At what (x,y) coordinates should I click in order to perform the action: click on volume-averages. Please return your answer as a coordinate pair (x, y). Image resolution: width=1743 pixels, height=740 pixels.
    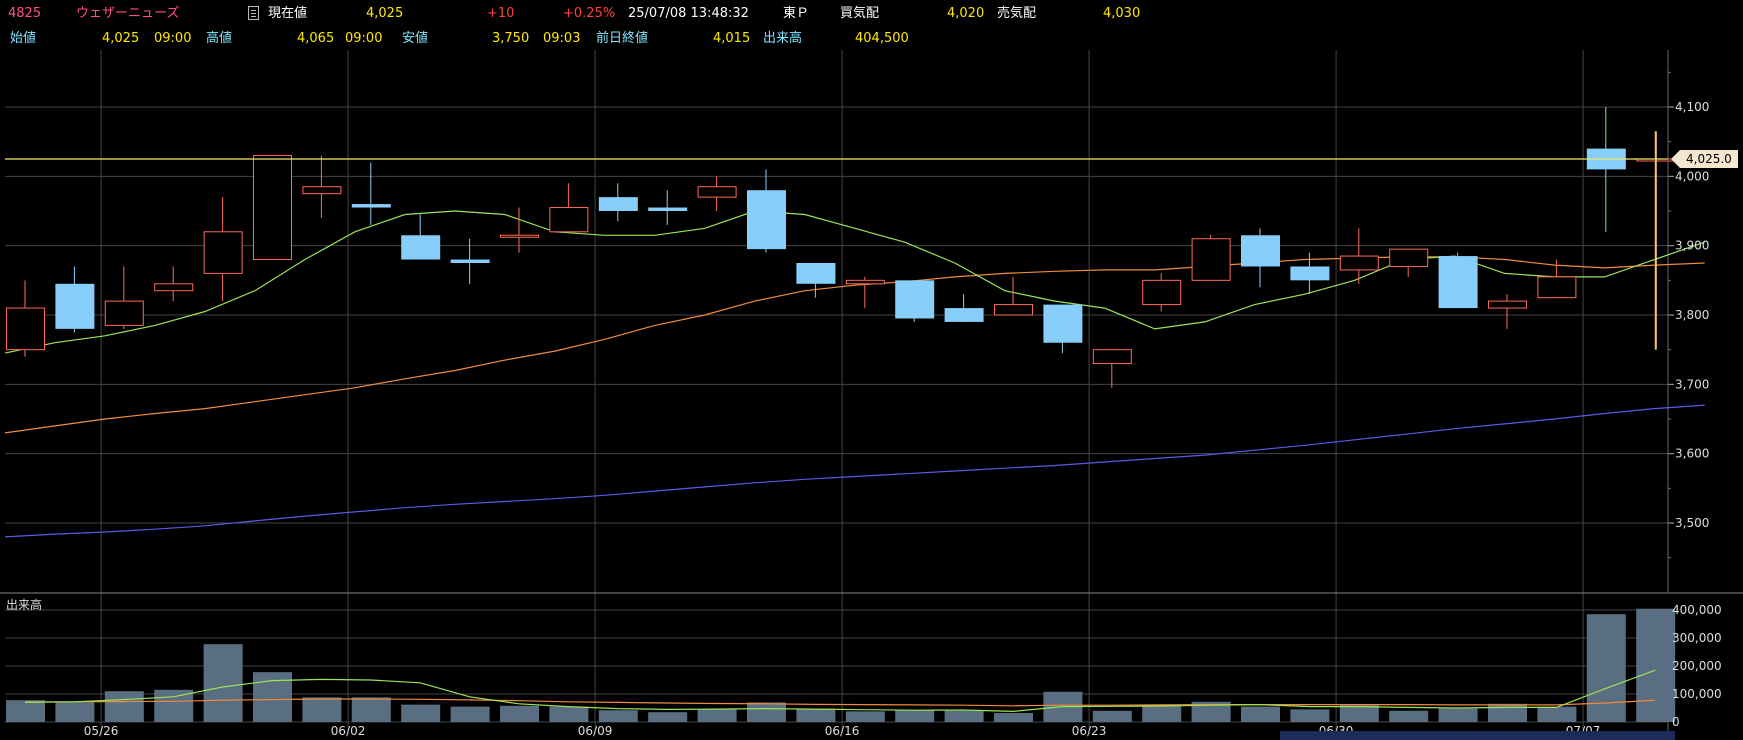
    Looking at the image, I should click on (840, 691).